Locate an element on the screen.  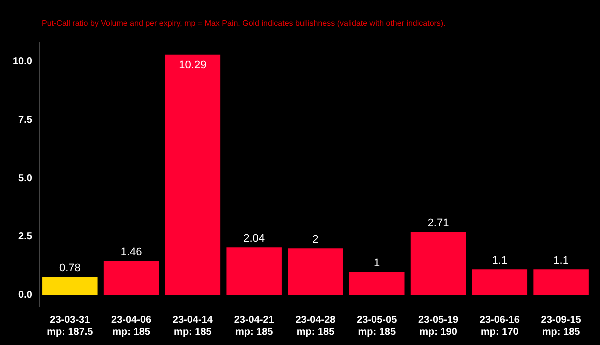
data-label: 2 is located at coordinates (315, 240).